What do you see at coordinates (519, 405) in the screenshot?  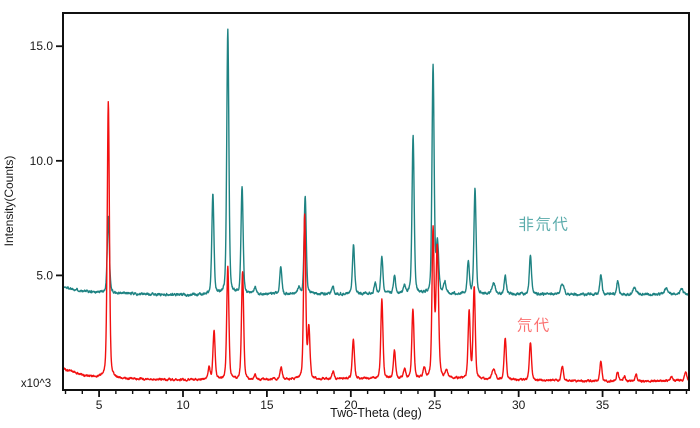 I see `x-tick-label: 30` at bounding box center [519, 405].